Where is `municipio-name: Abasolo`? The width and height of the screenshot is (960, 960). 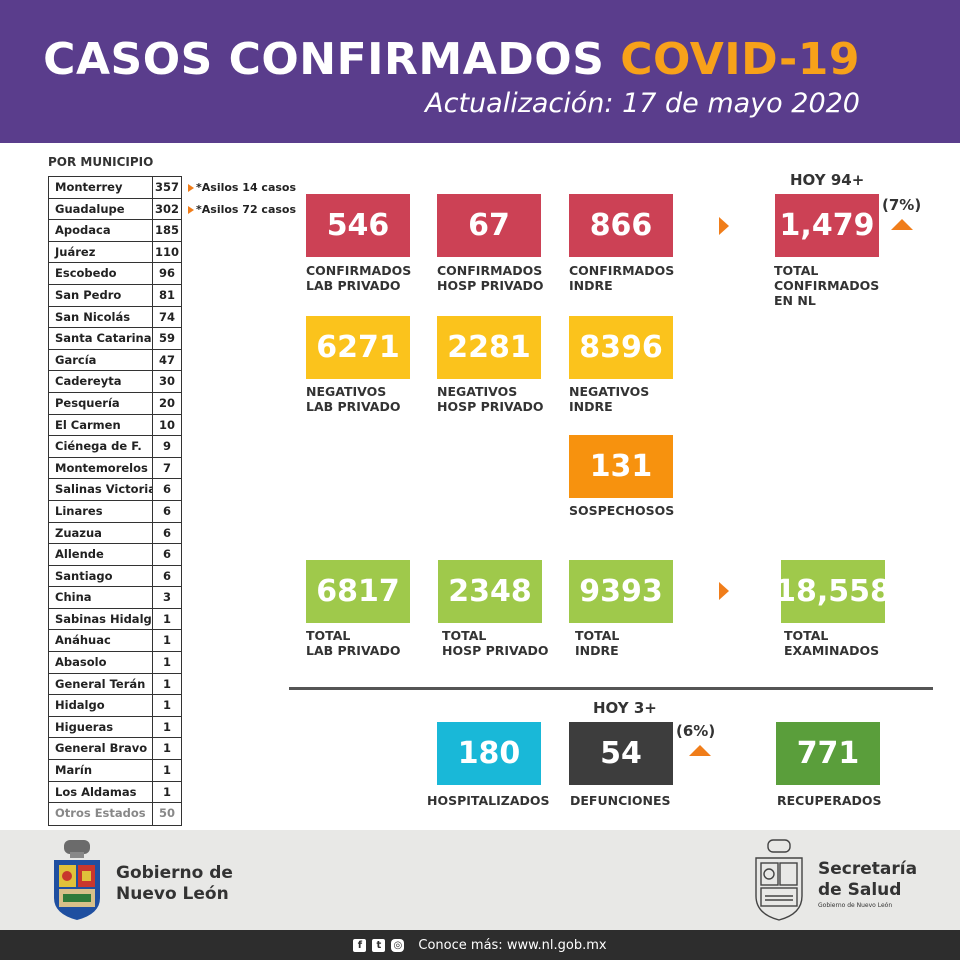
municipio-name: Abasolo is located at coordinates (101, 662).